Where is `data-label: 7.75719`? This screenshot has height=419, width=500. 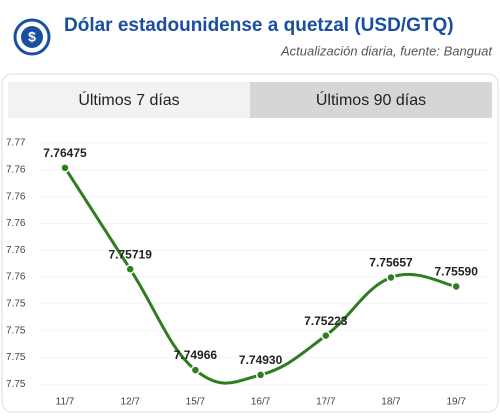 data-label: 7.75719 is located at coordinates (131, 254).